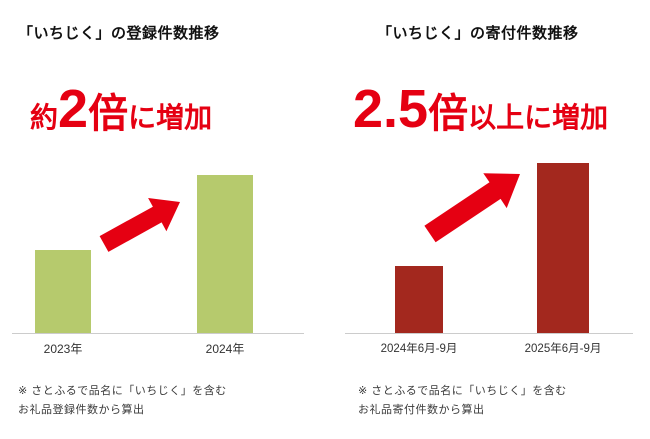 This screenshot has height=439, width=650. I want to click on x-axis-label-2024-jun-sep: 2024年6月-9月, so click(419, 349).